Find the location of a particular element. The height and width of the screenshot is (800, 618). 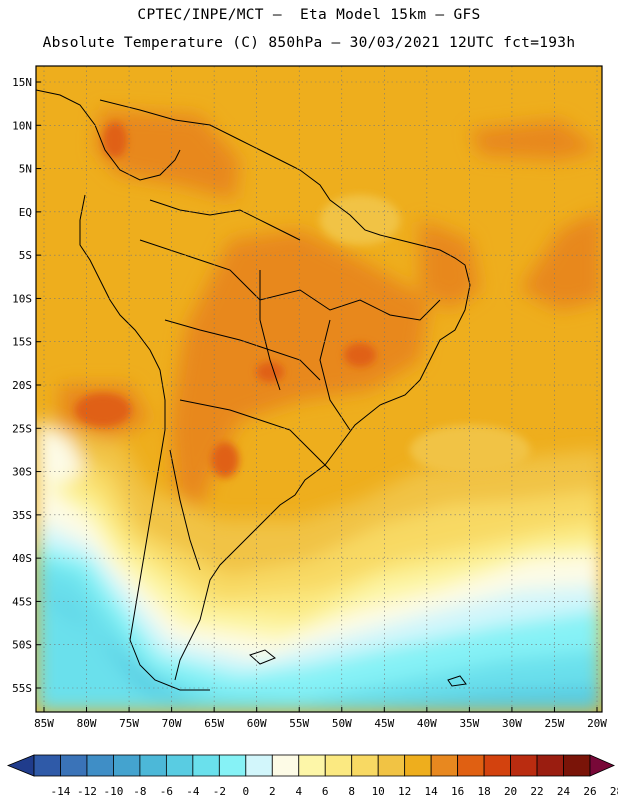

lon-tick-label: 55W is located at coordinates (299, 723).